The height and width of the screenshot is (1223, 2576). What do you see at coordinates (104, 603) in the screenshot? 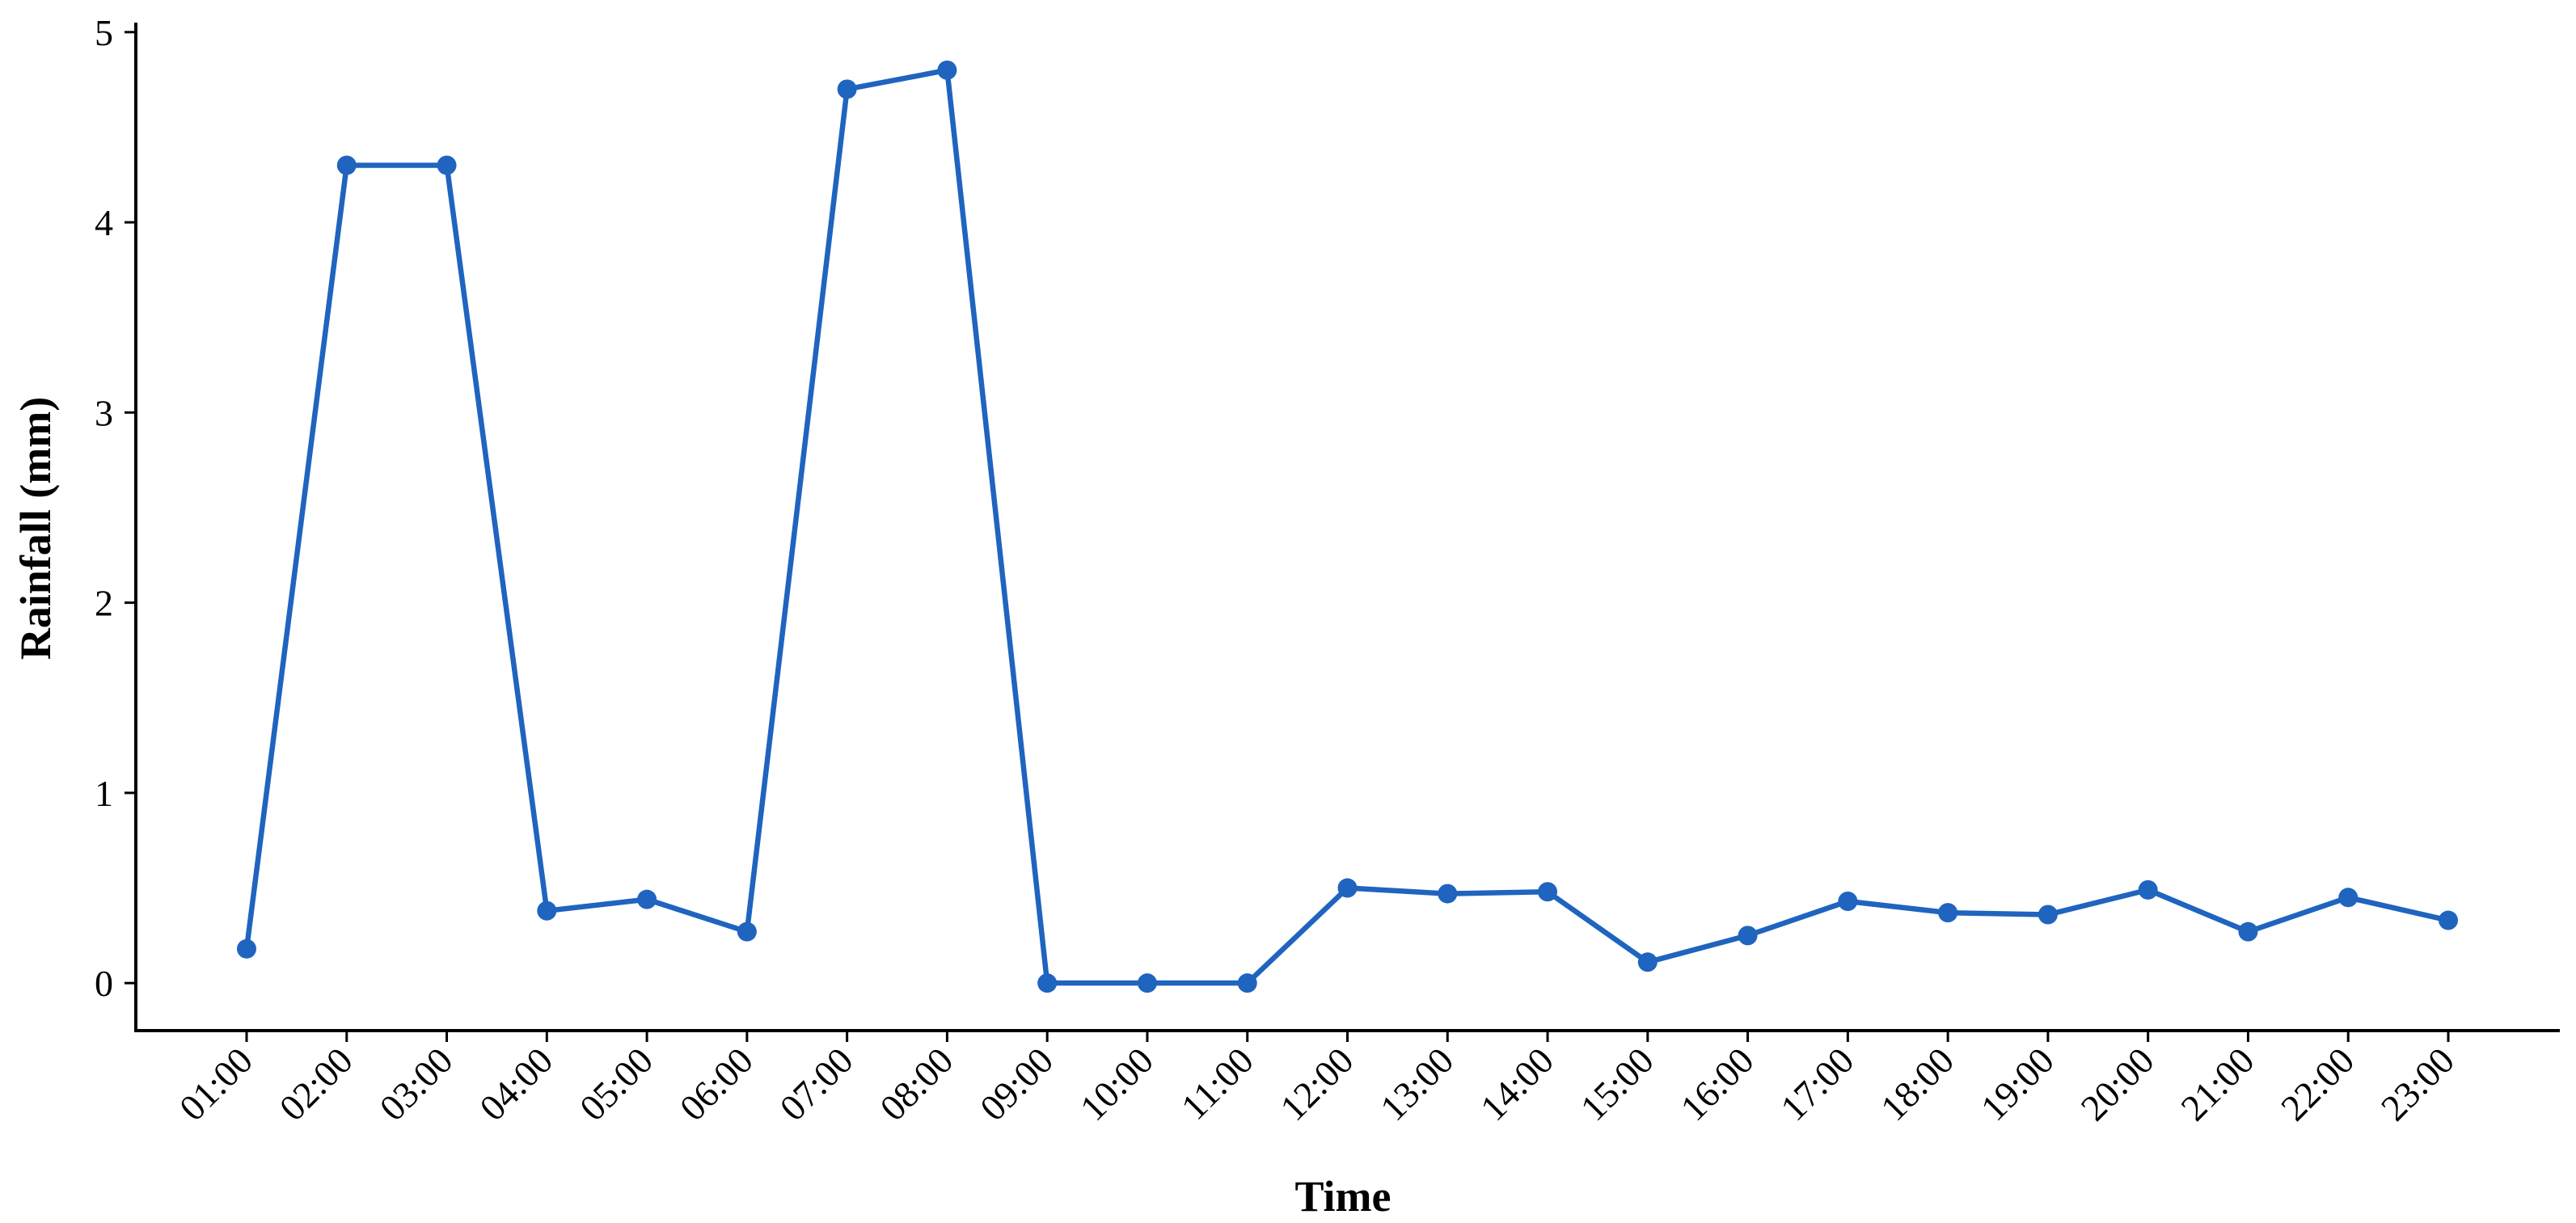
I see `y-tick-label: 2` at bounding box center [104, 603].